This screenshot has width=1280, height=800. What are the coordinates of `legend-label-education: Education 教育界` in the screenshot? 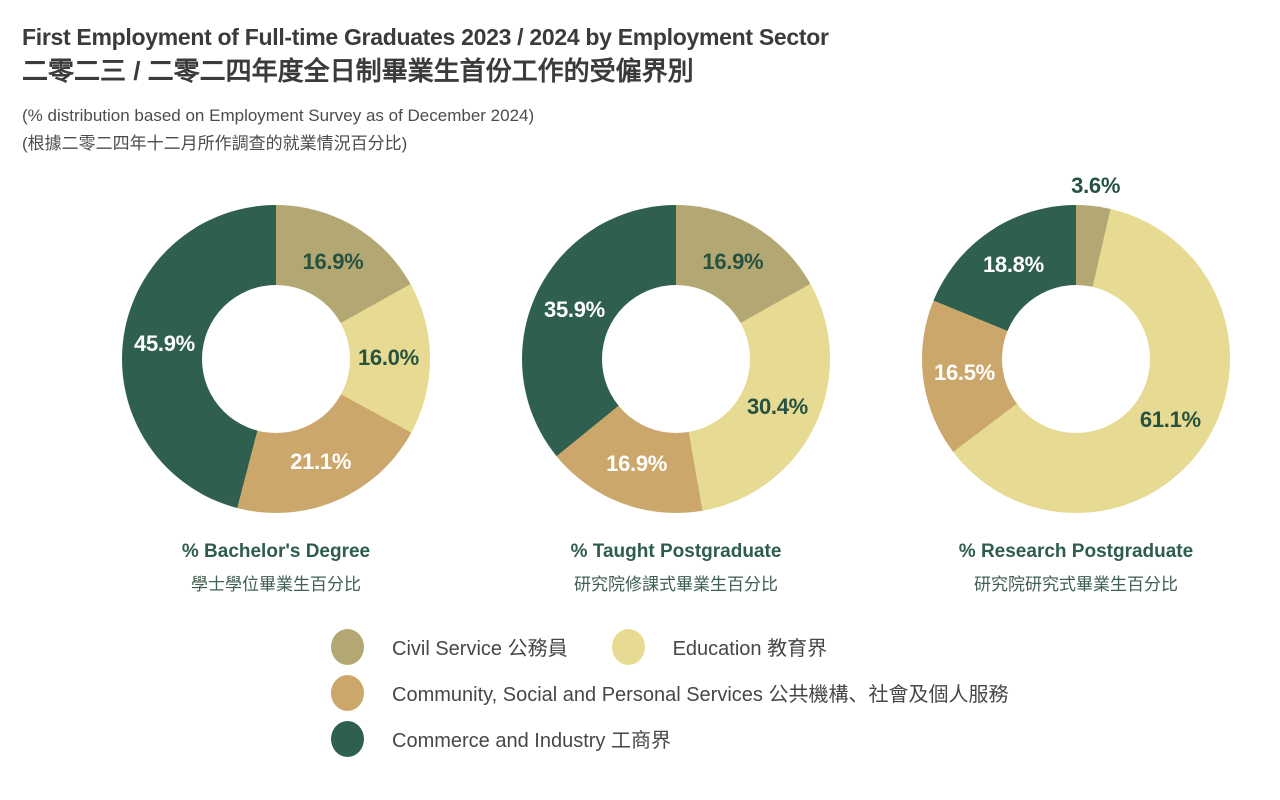 It's located at (750, 649).